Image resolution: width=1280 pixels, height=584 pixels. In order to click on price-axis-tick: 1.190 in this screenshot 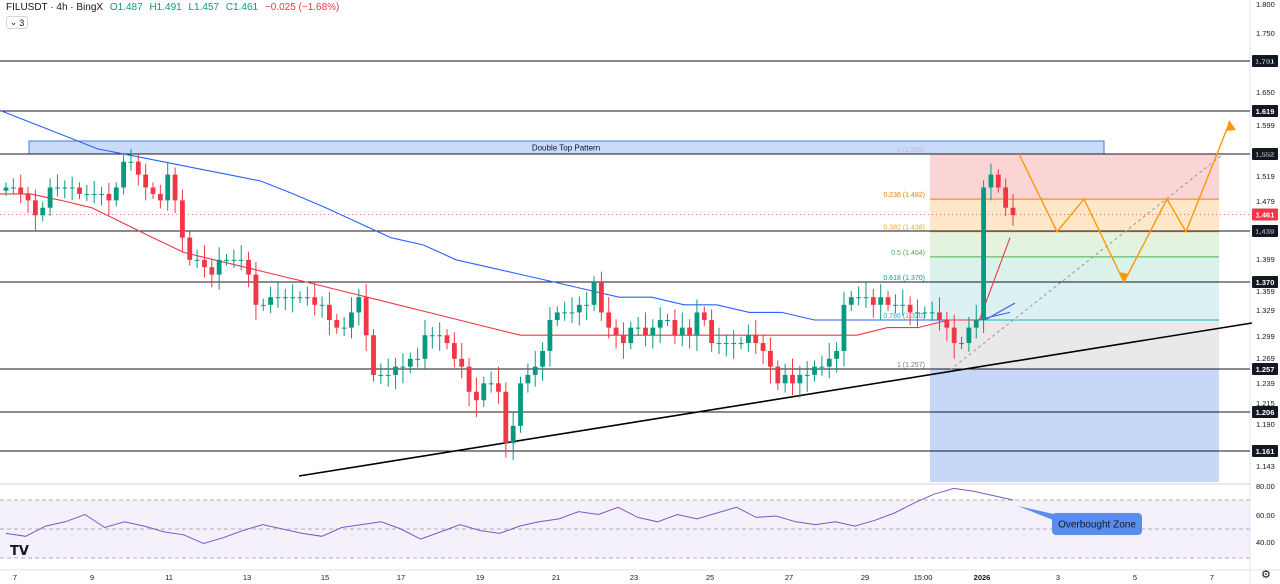, I will do `click(1265, 424)`.